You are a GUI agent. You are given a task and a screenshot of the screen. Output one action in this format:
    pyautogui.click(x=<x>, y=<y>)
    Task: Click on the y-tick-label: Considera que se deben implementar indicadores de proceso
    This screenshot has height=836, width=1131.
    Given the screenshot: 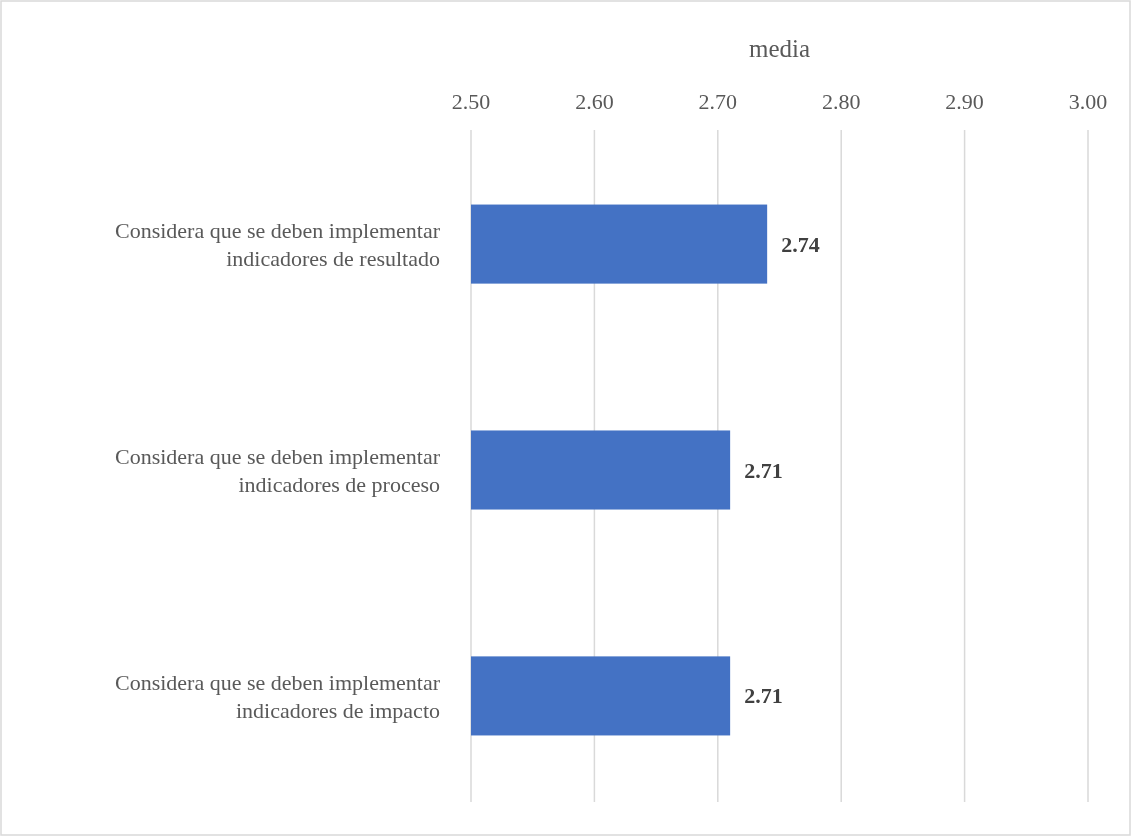 What is the action you would take?
    pyautogui.click(x=277, y=470)
    